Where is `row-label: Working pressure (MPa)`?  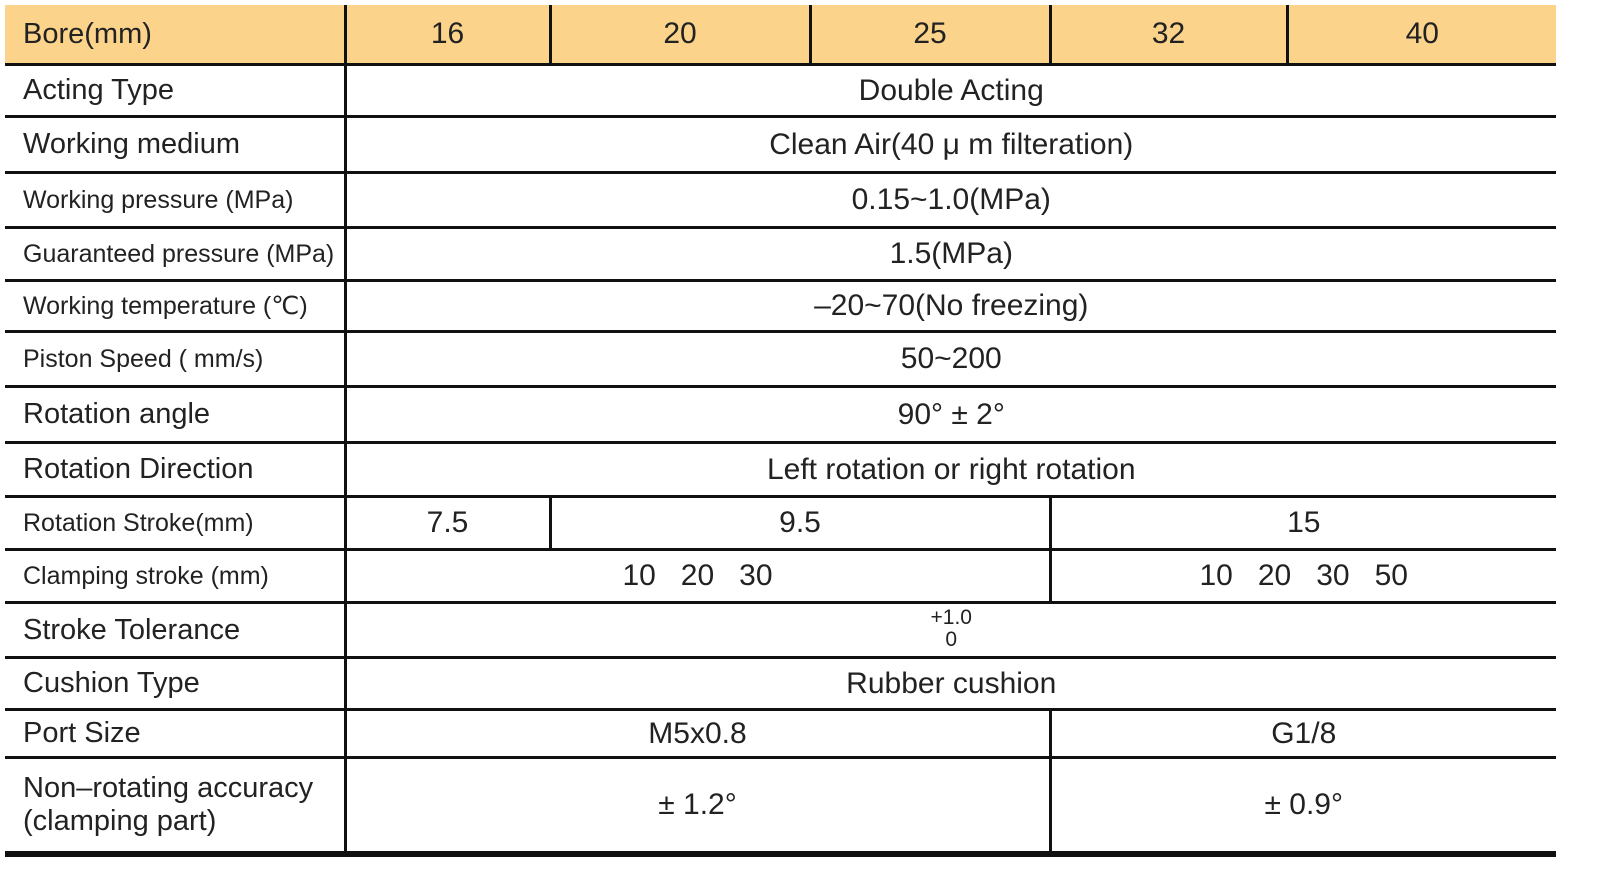
row-label: Working pressure (MPa) is located at coordinates (176, 199).